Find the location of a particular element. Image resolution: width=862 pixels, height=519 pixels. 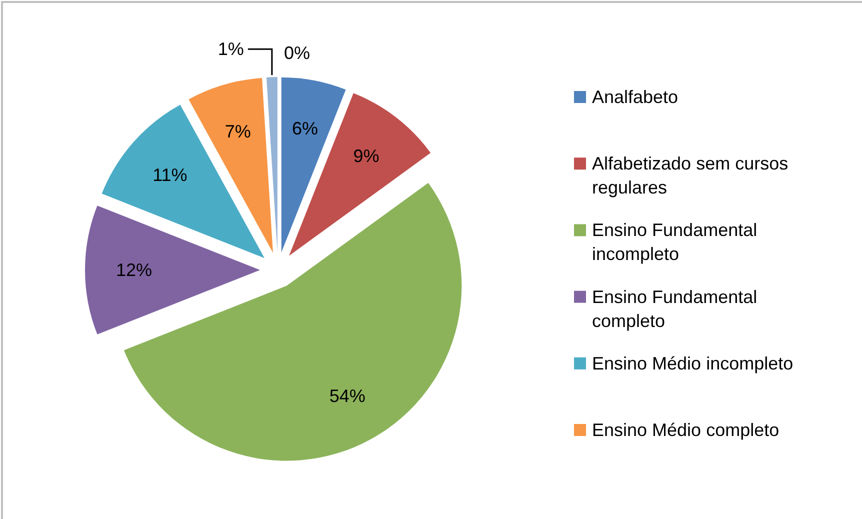

data-label: 1% is located at coordinates (231, 49).